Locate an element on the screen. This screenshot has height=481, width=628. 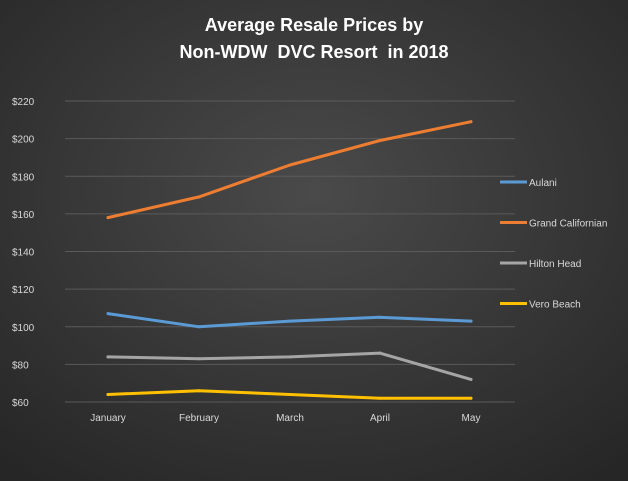
legend-label: Aulani is located at coordinates (543, 183).